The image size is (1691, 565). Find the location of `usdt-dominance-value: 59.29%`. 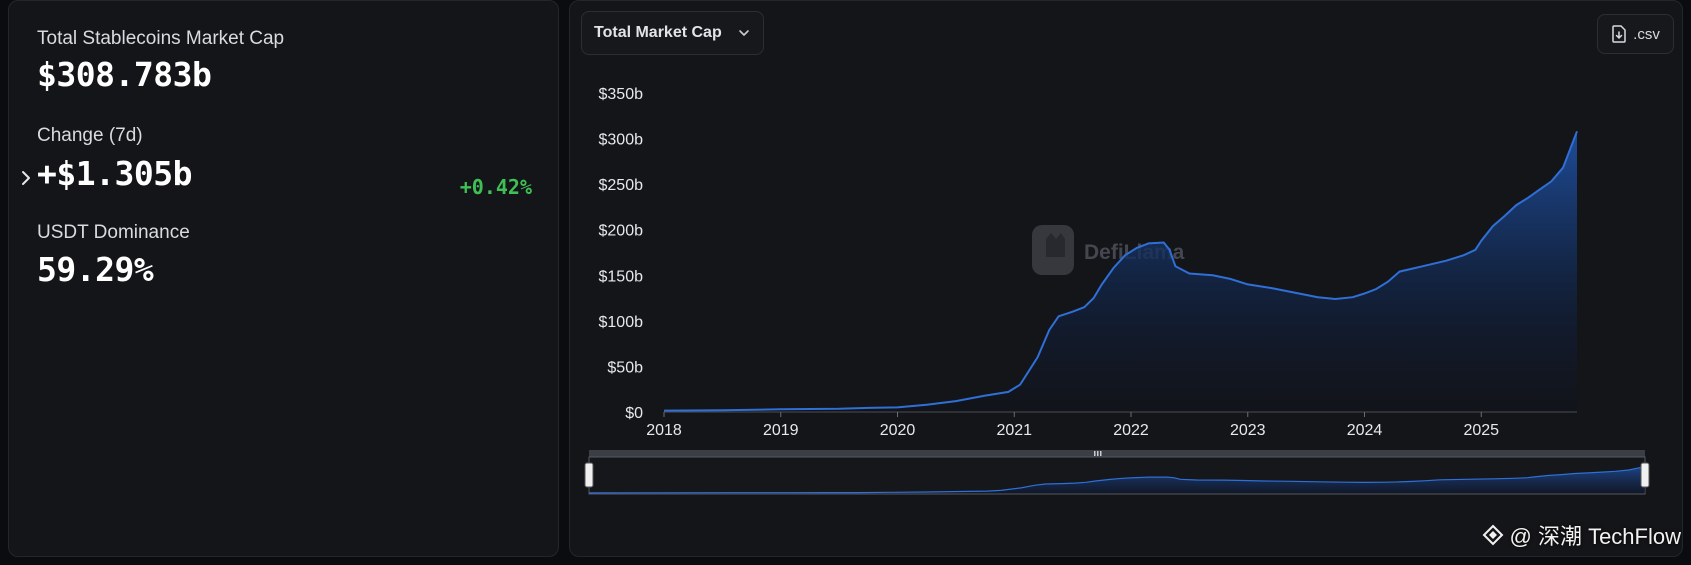

usdt-dominance-value: 59.29% is located at coordinates (95, 269).